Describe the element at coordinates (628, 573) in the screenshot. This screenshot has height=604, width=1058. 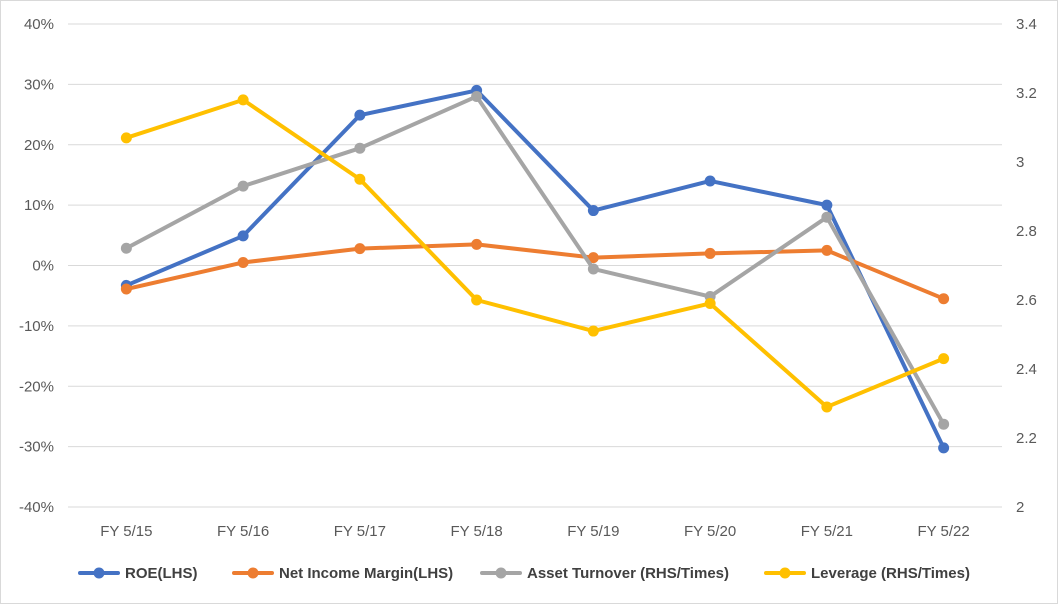
I see `legend-label: Asset Turnover (RHS/Times)` at that location.